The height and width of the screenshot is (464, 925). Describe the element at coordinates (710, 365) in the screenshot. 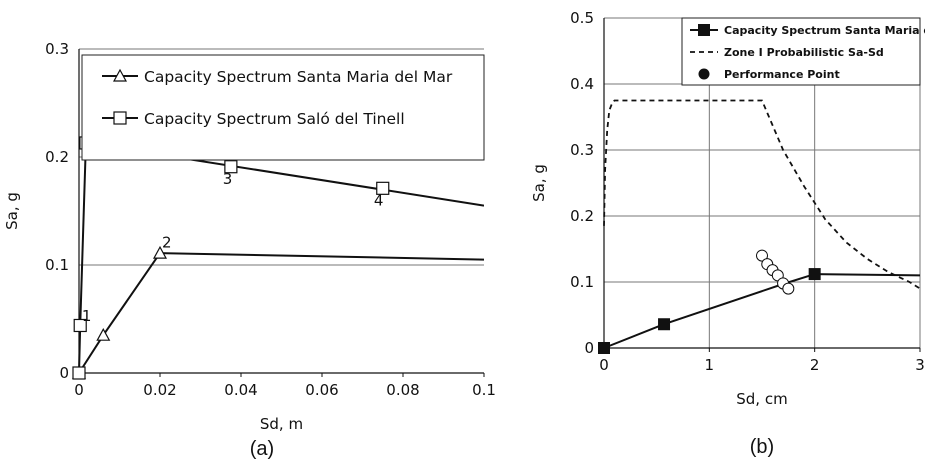

I see `x-tick-label: 1` at that location.